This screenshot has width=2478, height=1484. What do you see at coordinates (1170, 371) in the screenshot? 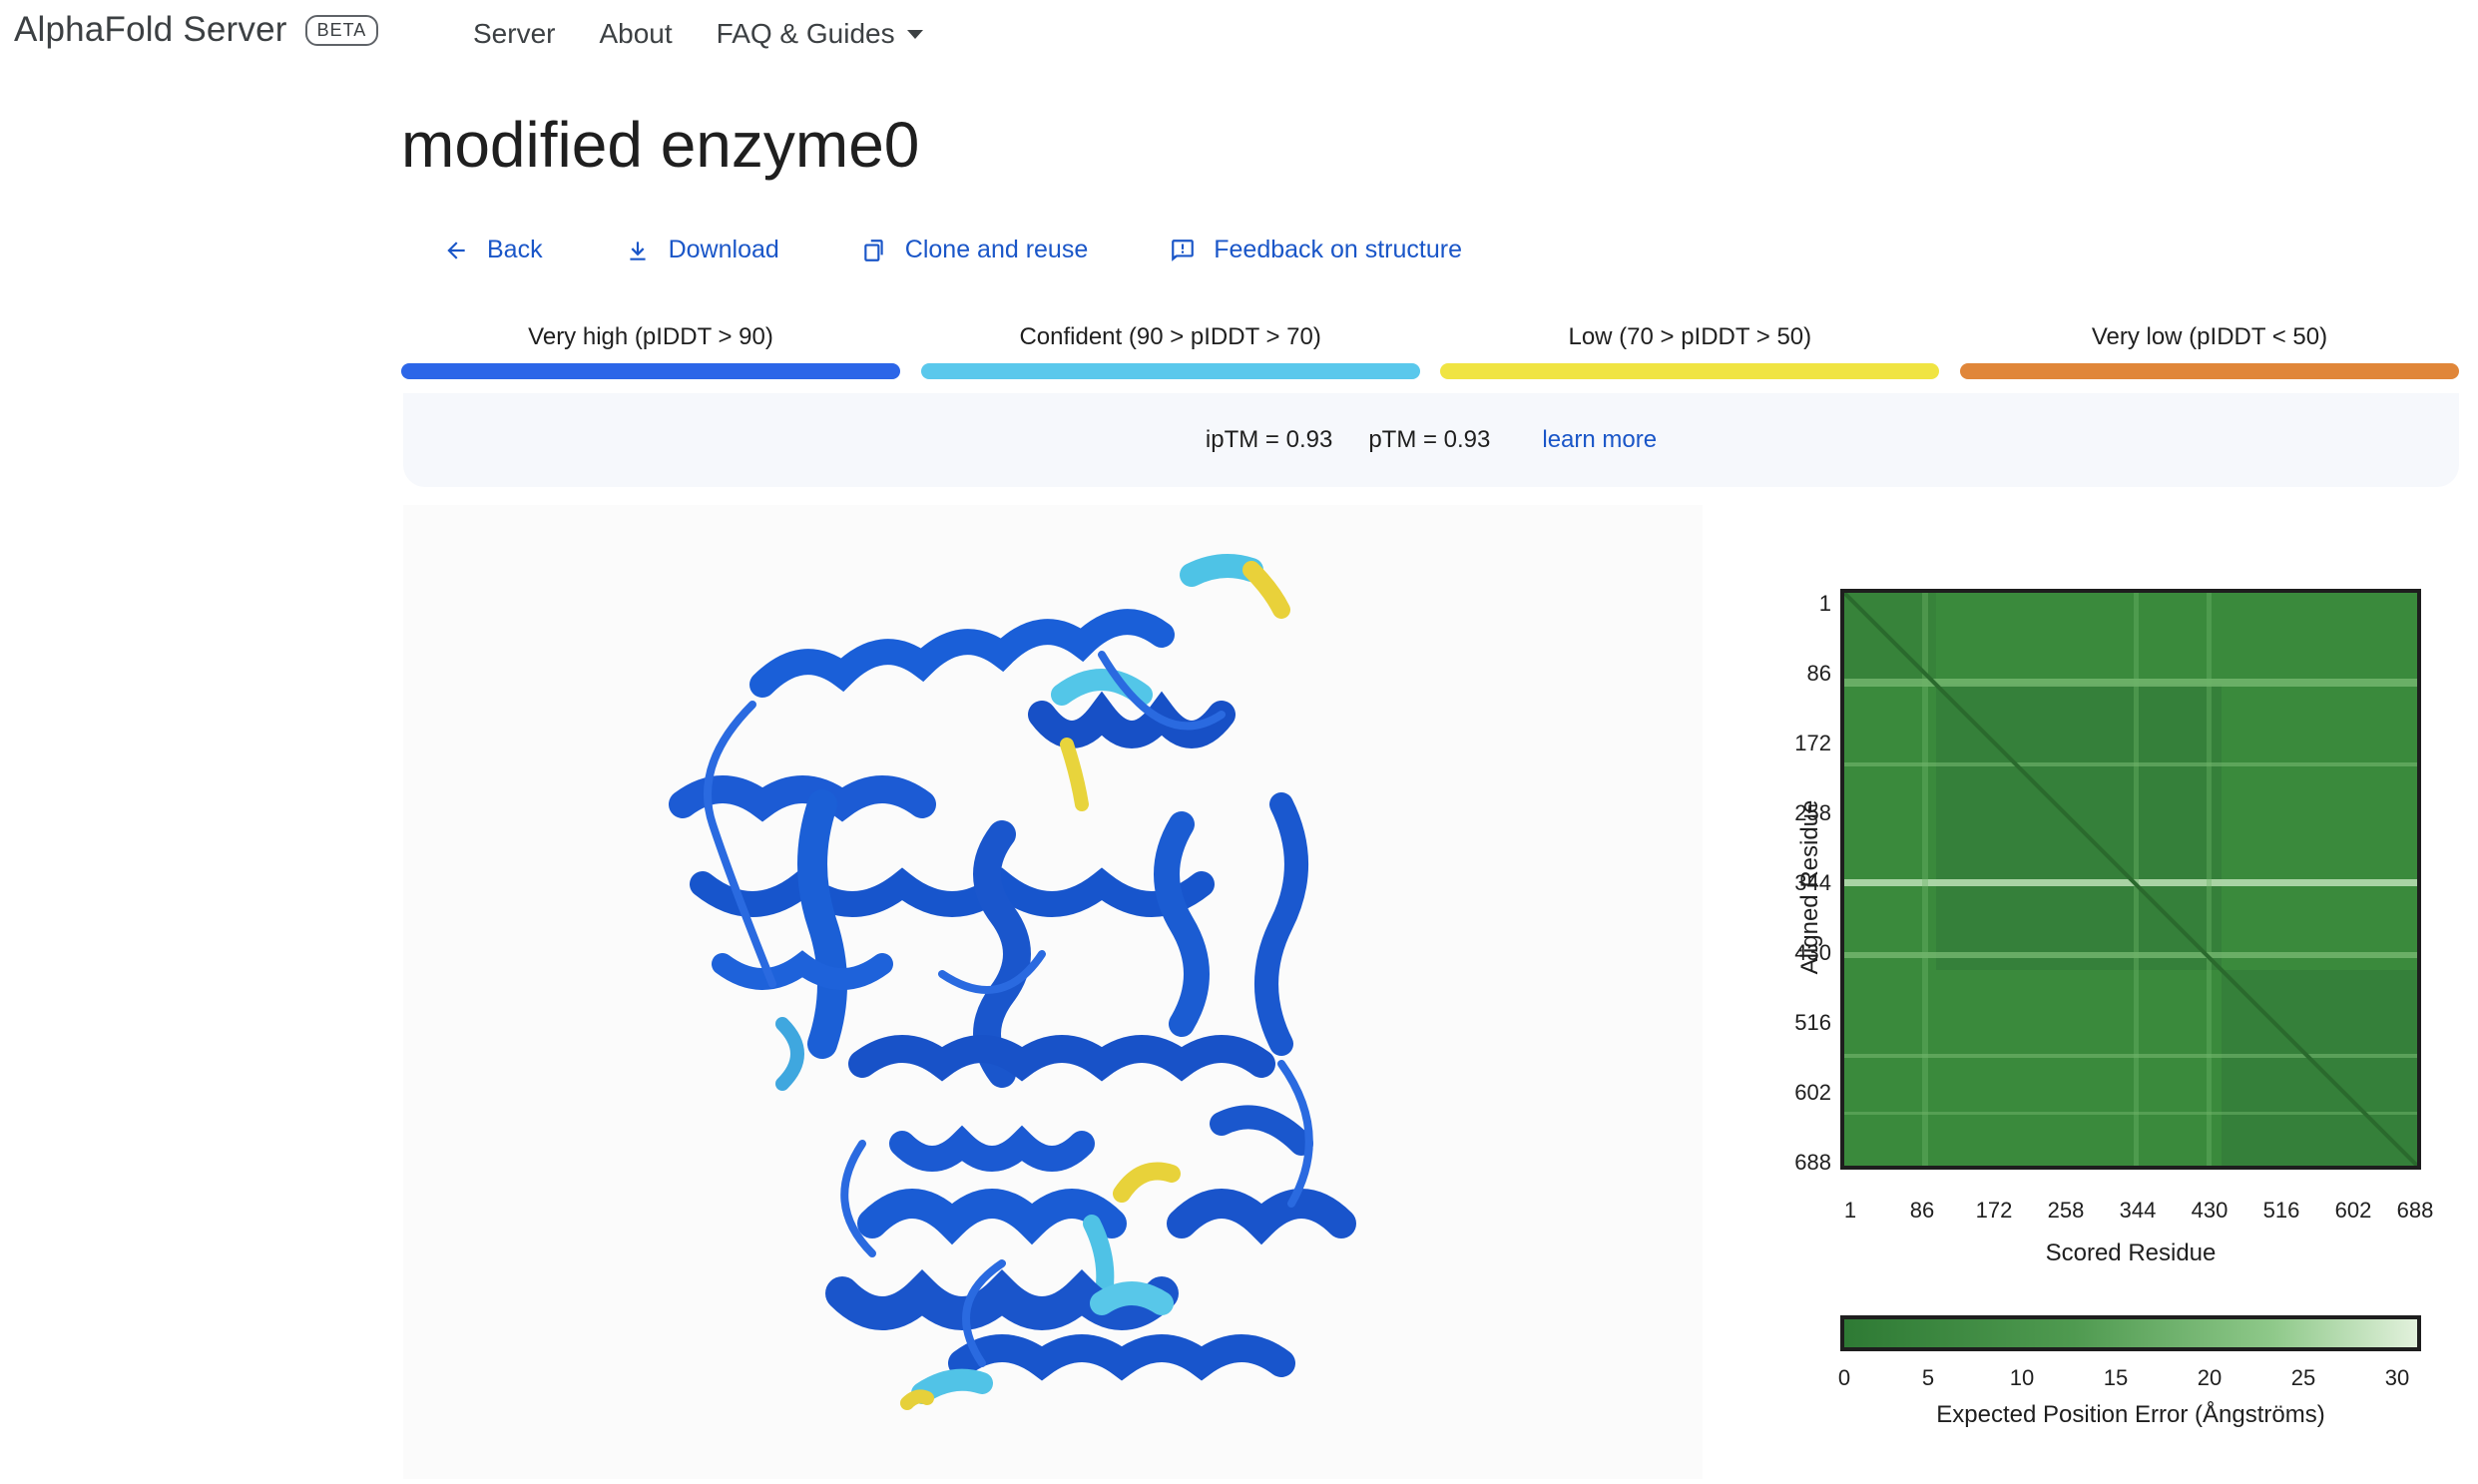
I see `legend-confident-bar` at bounding box center [1170, 371].